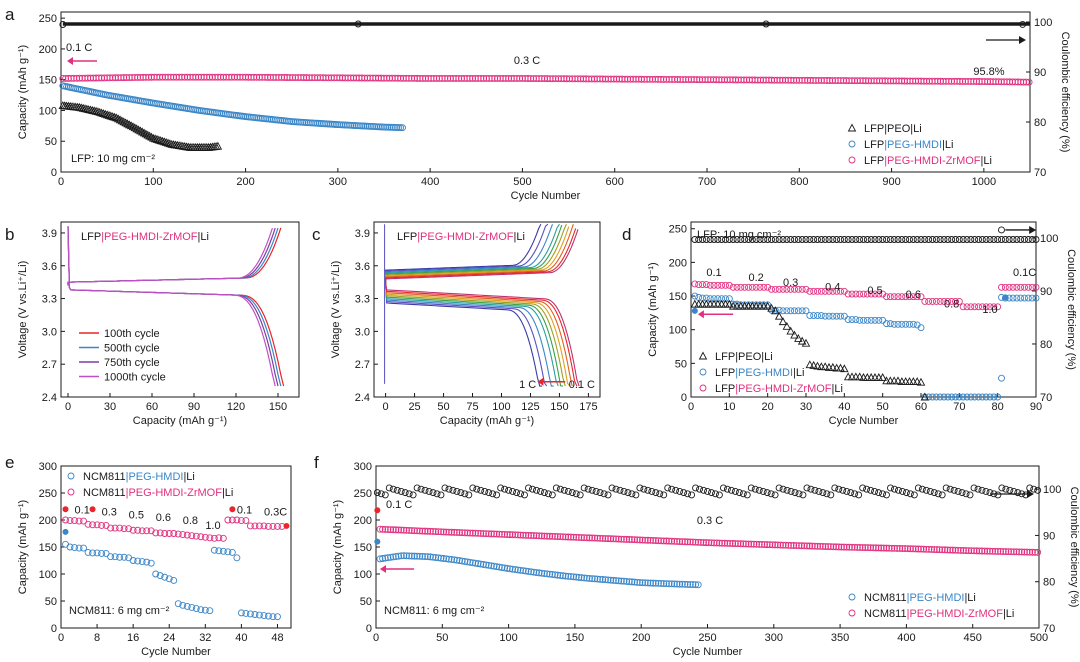 The image size is (1080, 662). I want to click on y-tick-label: 250, so click(48, 19).